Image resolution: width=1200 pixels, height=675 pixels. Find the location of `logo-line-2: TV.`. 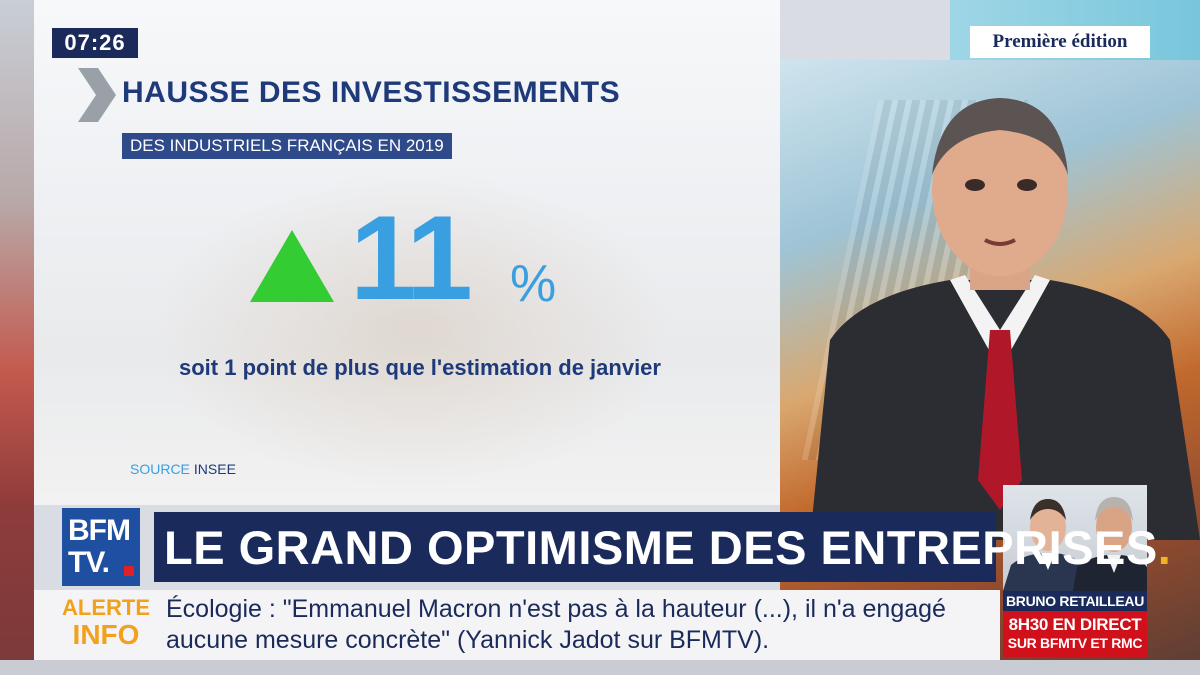

logo-line-2: TV. is located at coordinates (89, 562).